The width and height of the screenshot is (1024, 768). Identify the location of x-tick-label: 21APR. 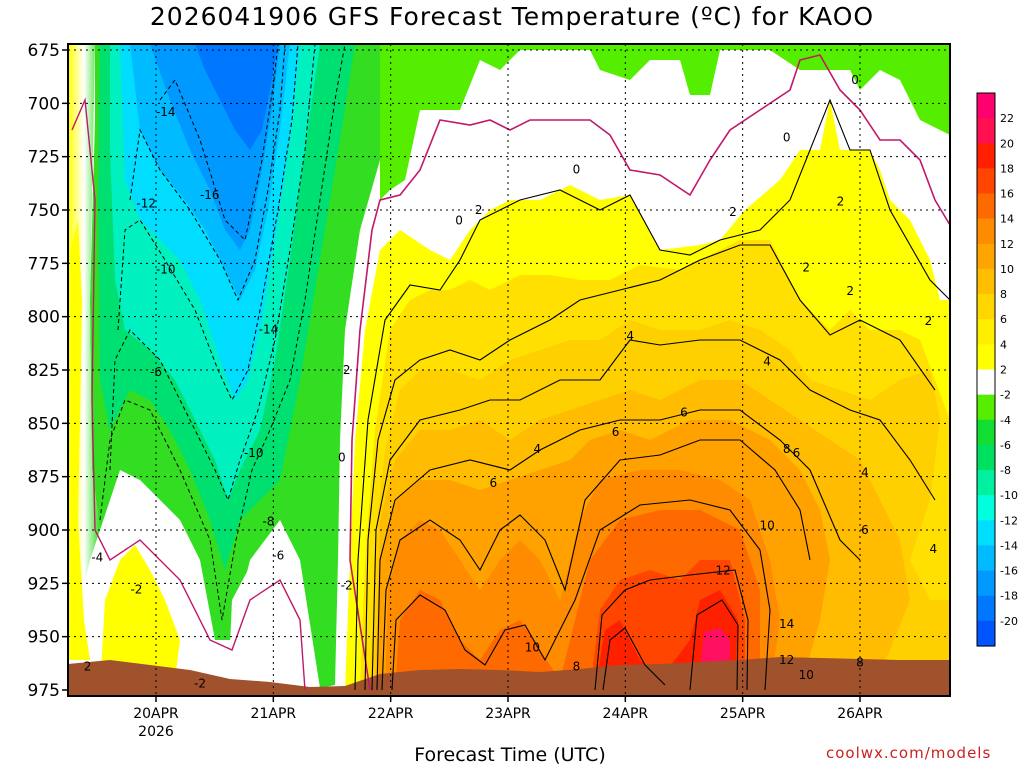
(274, 714).